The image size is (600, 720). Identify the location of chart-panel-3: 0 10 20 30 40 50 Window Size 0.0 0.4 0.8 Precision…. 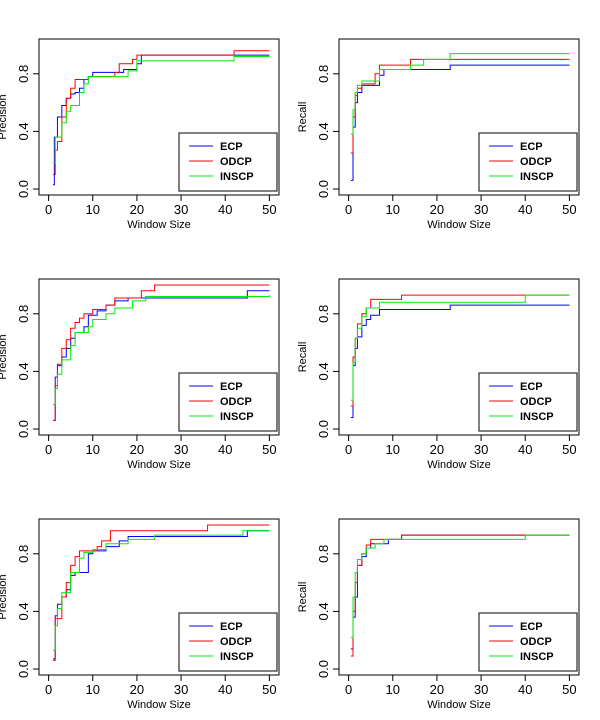
(140, 374).